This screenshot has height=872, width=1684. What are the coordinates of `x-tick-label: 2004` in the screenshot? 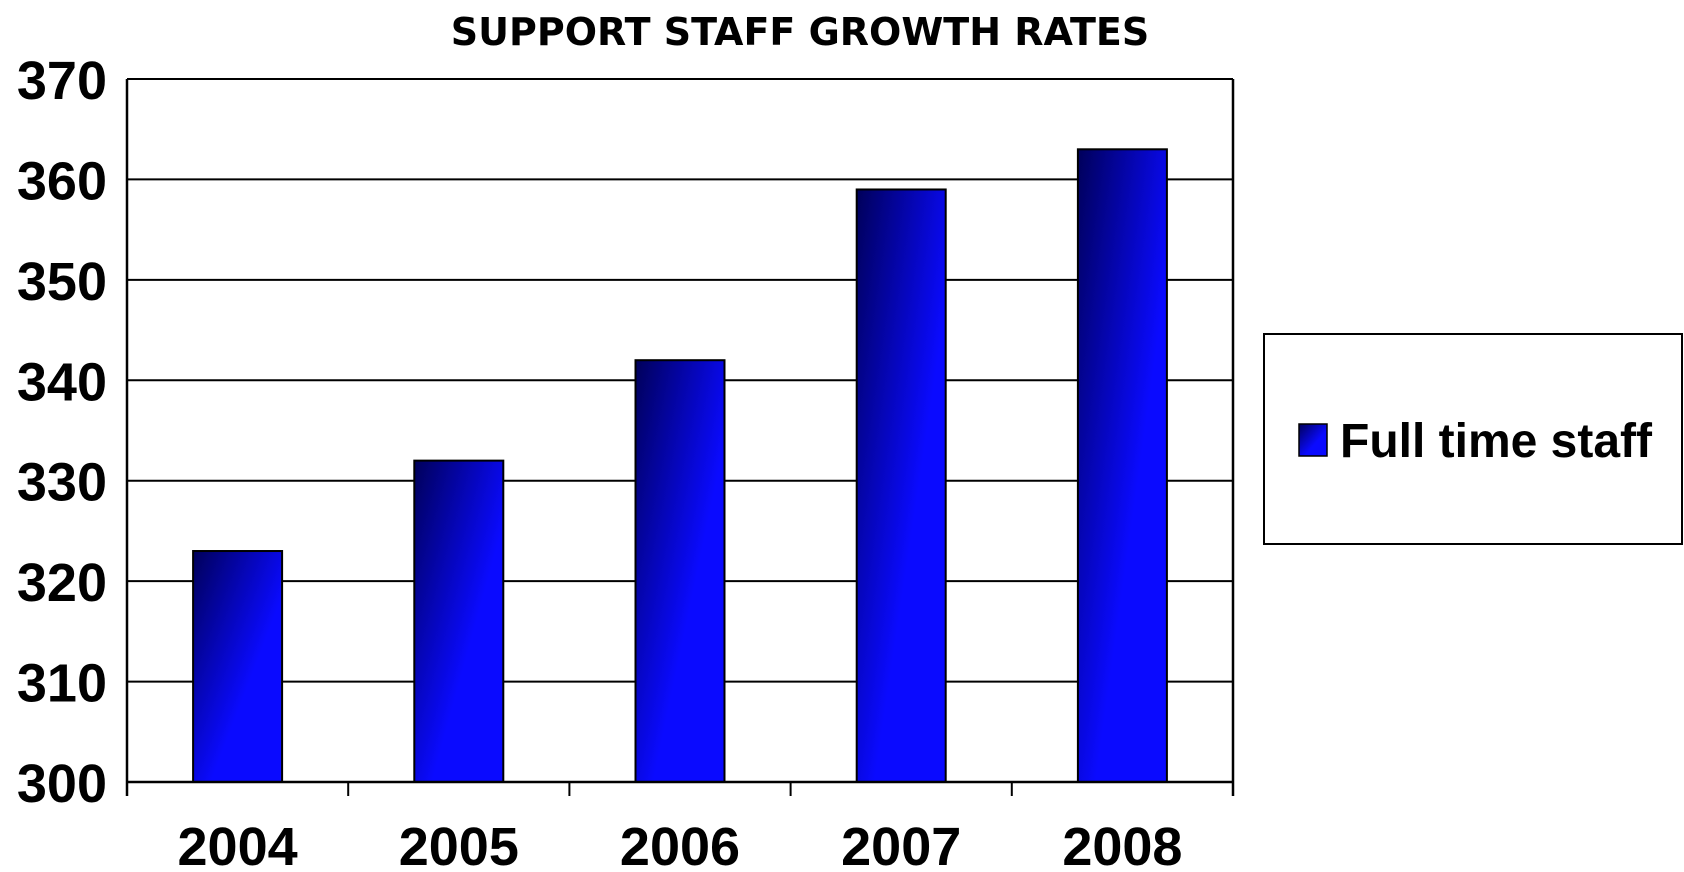 It's located at (238, 844).